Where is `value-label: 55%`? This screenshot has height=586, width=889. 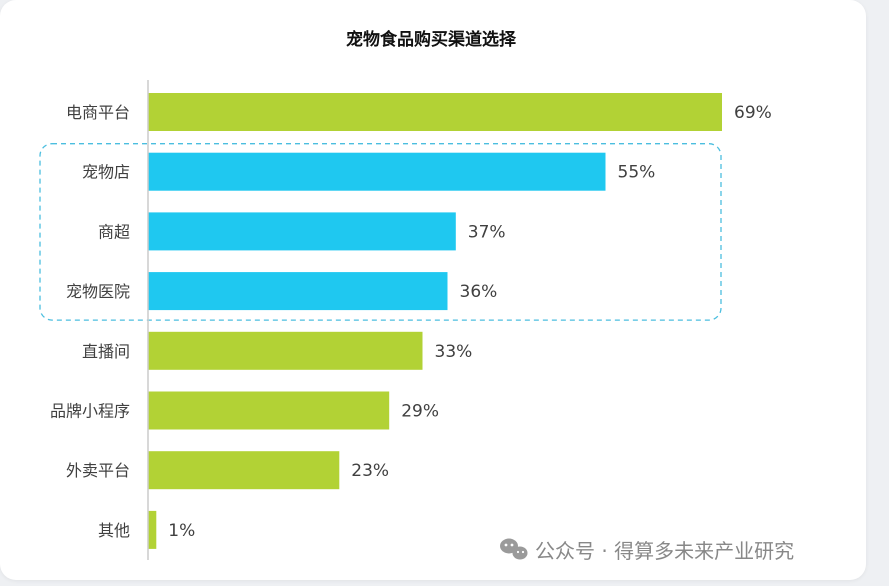
value-label: 55% is located at coordinates (637, 173).